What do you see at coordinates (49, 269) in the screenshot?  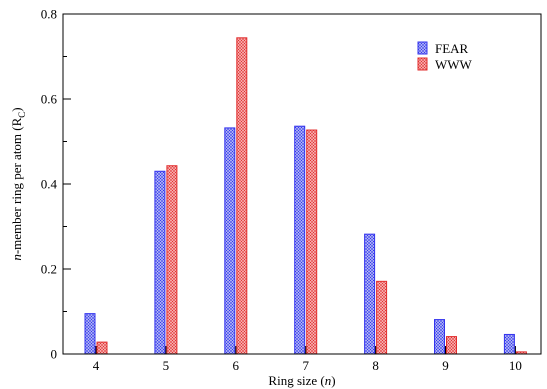 I see `y-tick-label: 0.2` at bounding box center [49, 269].